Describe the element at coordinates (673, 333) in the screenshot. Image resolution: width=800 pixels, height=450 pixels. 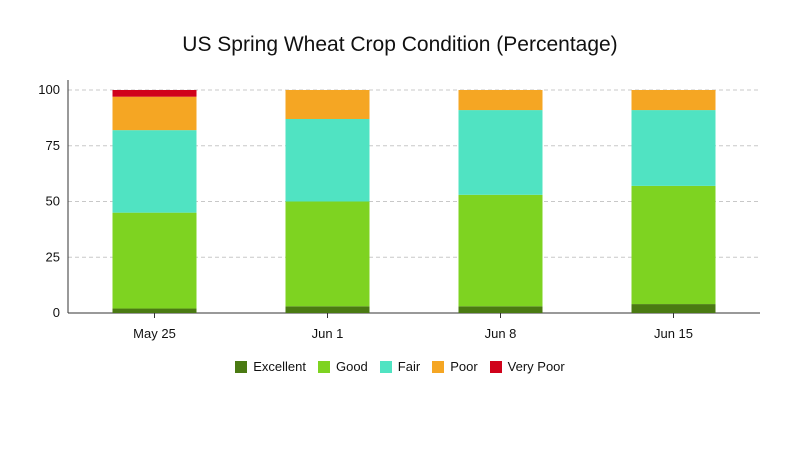
I see `x-tick-label: Jun 15` at that location.